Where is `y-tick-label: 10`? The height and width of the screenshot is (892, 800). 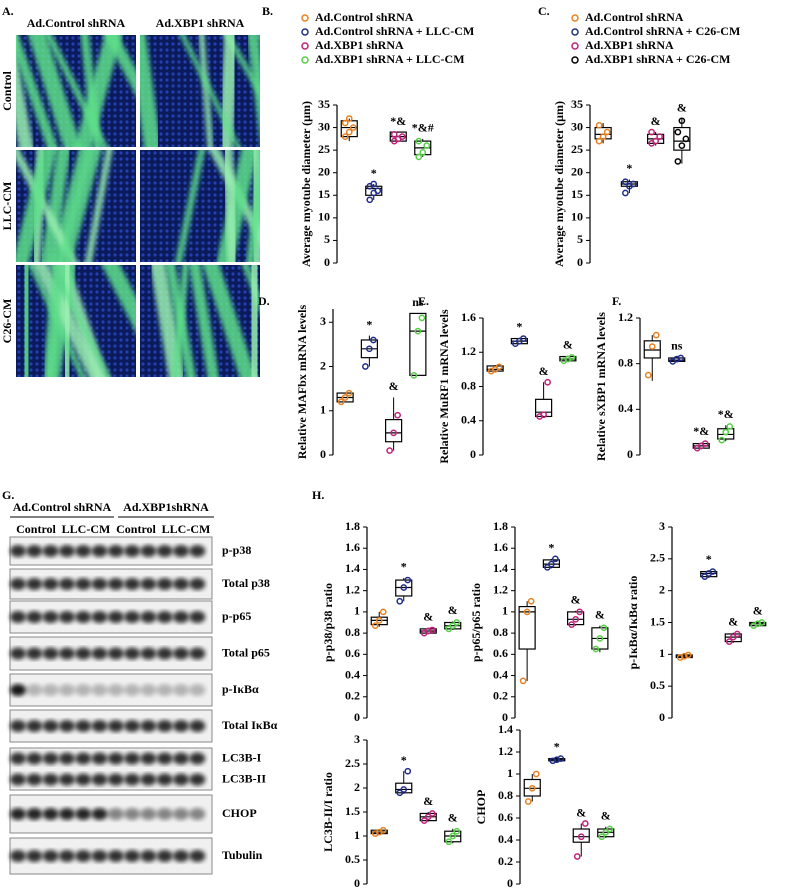
y-tick-label: 10 is located at coordinates (324, 217).